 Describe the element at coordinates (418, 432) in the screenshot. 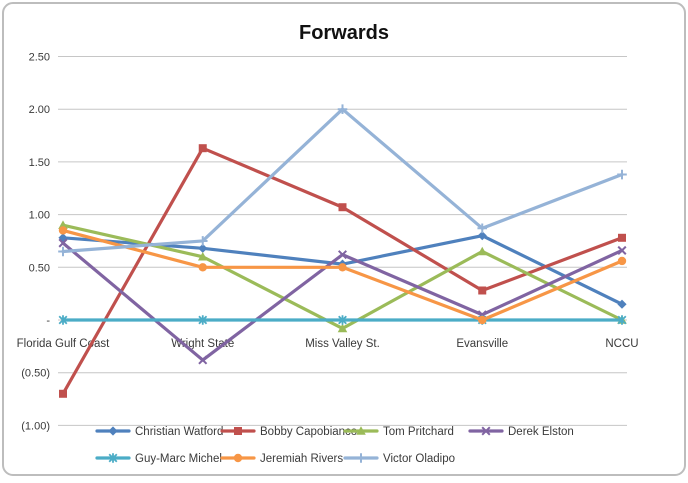

I see `legend-label: Tom Pritchard` at that location.